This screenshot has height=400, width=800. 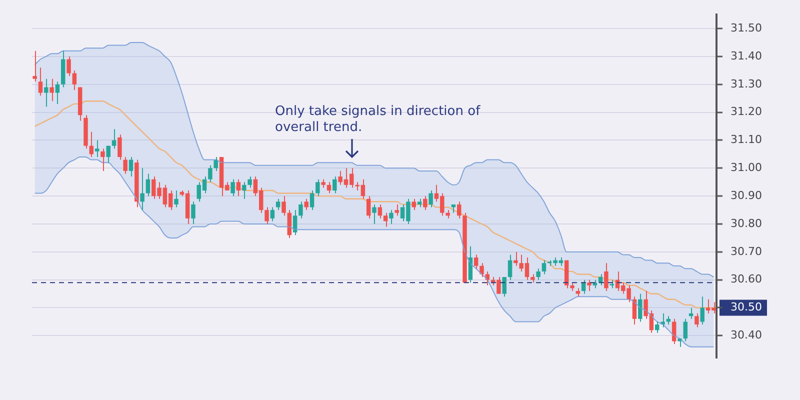 I want to click on y-tick-label: 31.10, so click(x=746, y=139).